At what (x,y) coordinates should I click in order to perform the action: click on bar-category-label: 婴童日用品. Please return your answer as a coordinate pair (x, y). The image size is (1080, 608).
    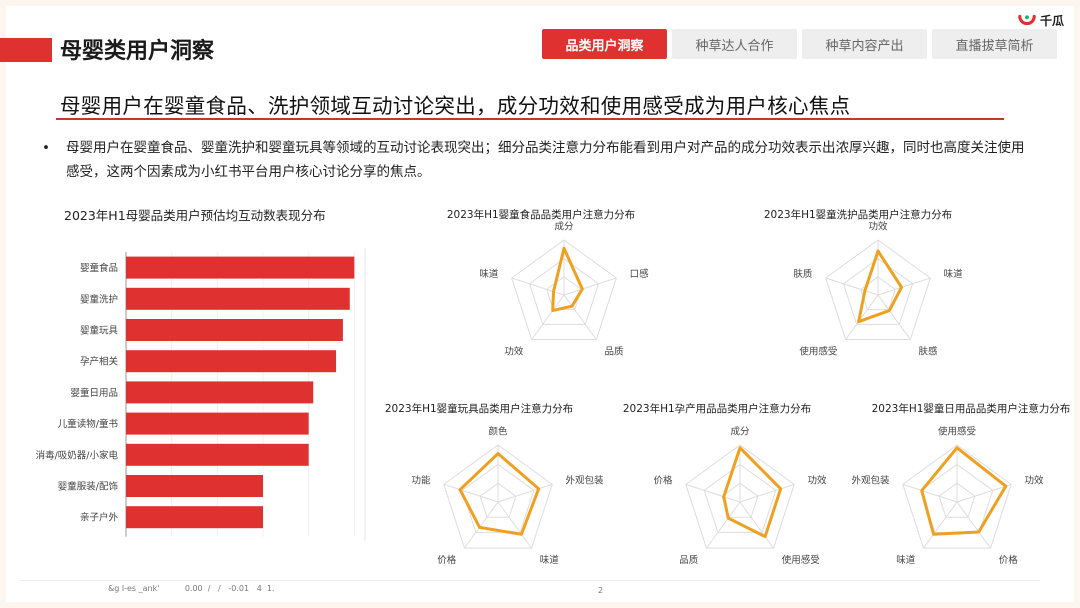
    Looking at the image, I should click on (94, 393).